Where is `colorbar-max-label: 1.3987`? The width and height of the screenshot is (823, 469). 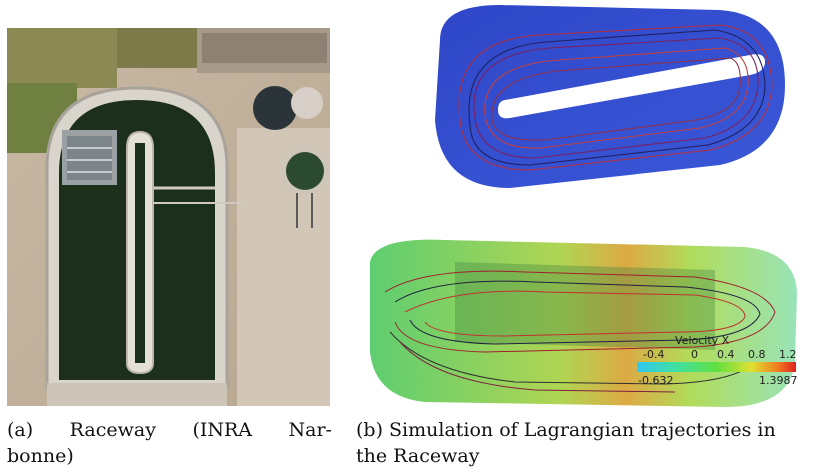 colorbar-max-label: 1.3987 is located at coordinates (778, 380).